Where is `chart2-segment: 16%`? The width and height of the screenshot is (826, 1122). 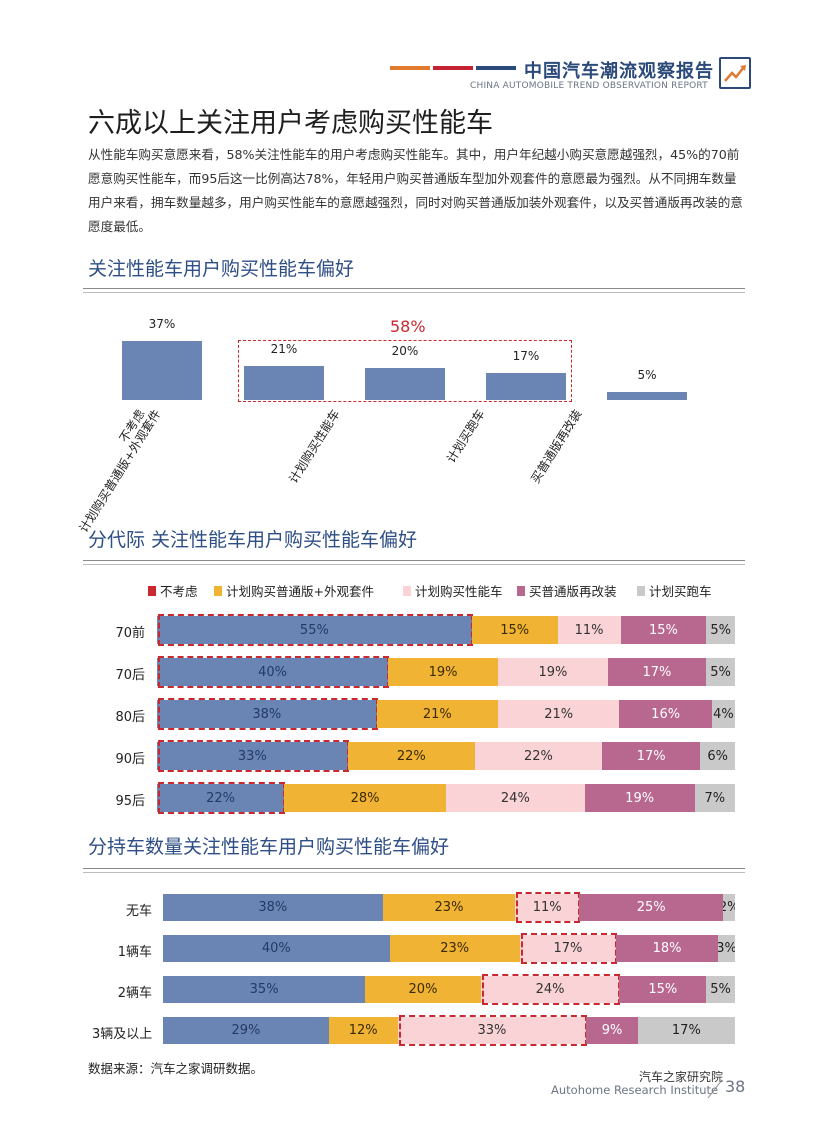 chart2-segment: 16% is located at coordinates (665, 714).